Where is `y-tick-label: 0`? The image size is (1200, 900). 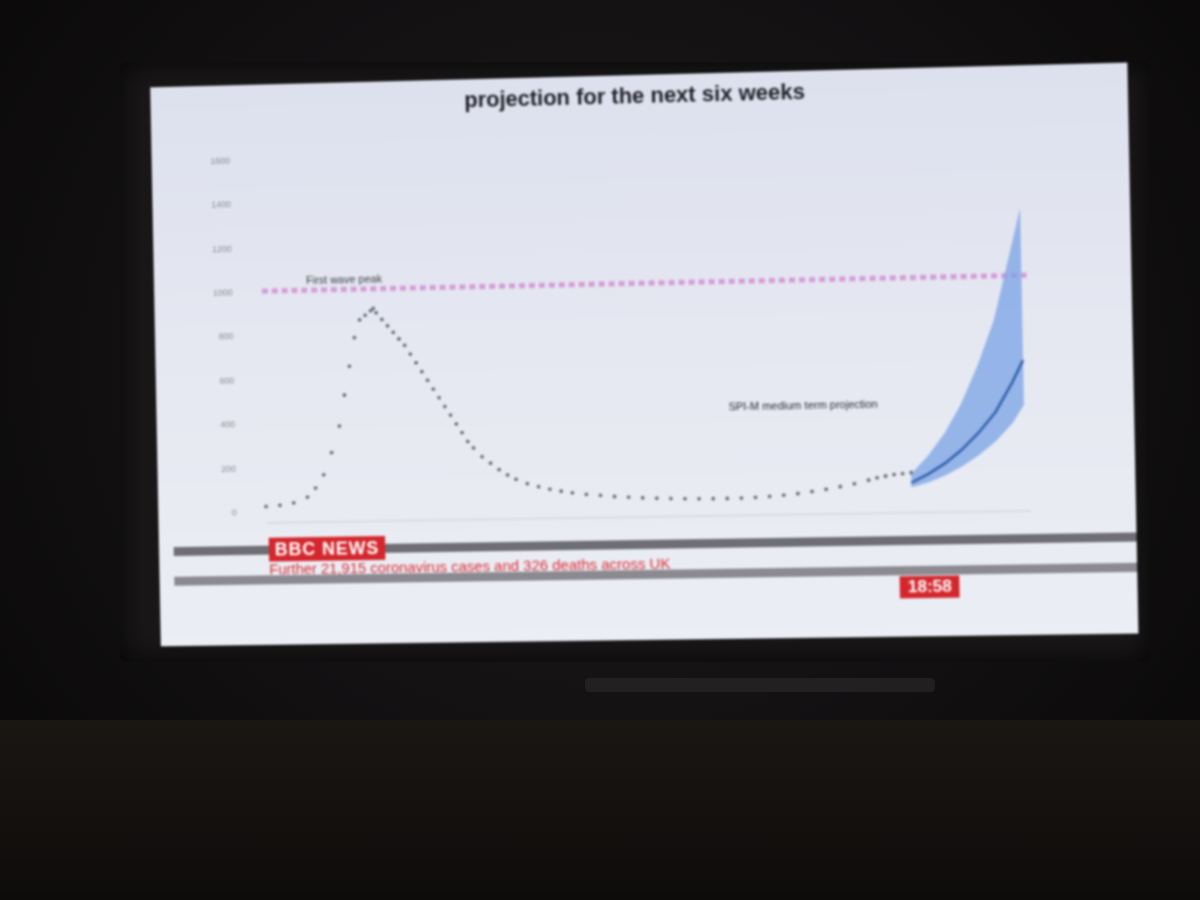
y-tick-label: 0 is located at coordinates (234, 512).